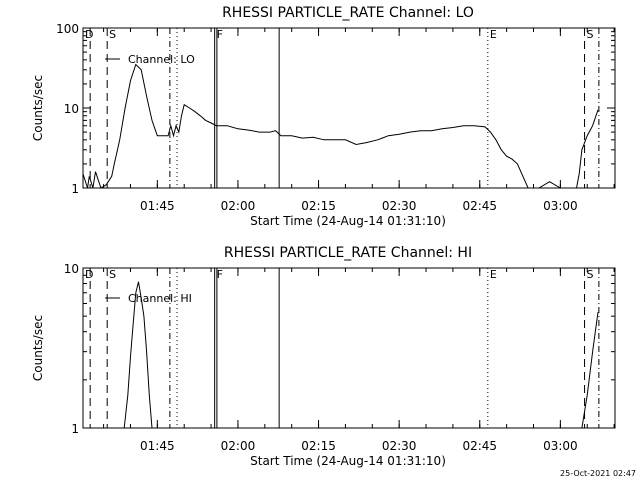 The width and height of the screenshot is (640, 480). What do you see at coordinates (112, 34) in the screenshot?
I see `event-marker-label-0-2: S` at bounding box center [112, 34].